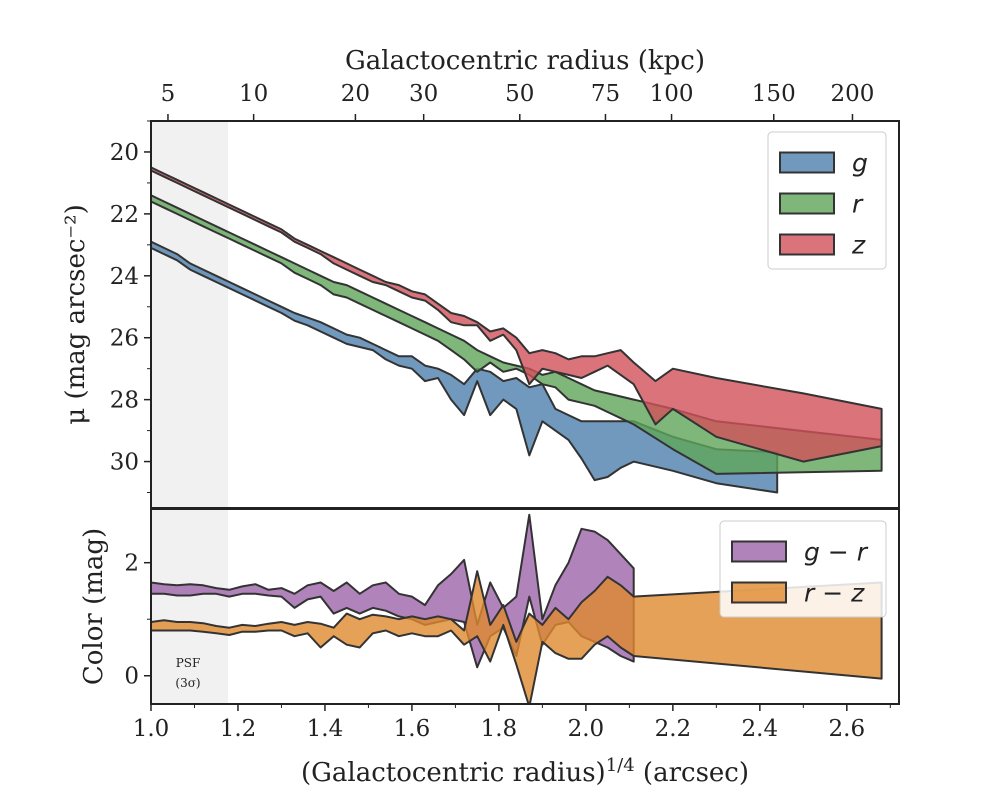 This screenshot has width=1000, height=805. I want to click on kpc-tick-label-20: 20, so click(355, 94).